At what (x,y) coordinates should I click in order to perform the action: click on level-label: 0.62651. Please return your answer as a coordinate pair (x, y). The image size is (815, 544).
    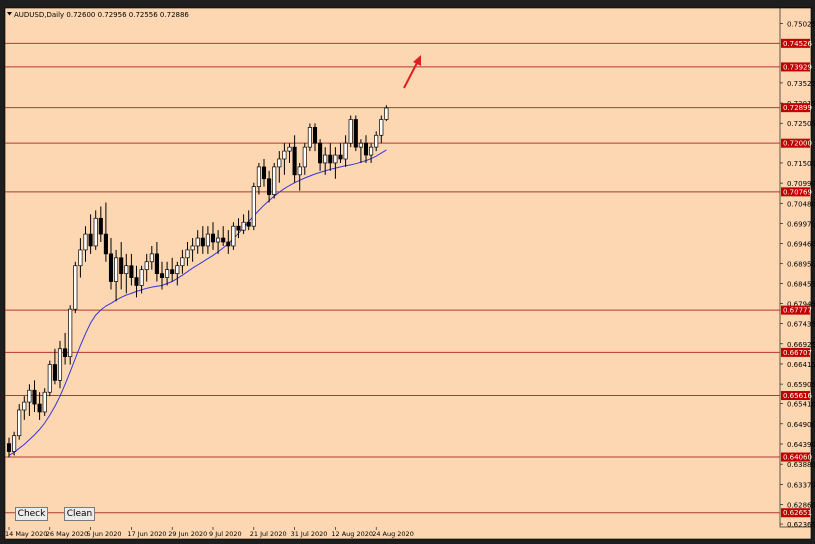
    Looking at the image, I should click on (797, 513).